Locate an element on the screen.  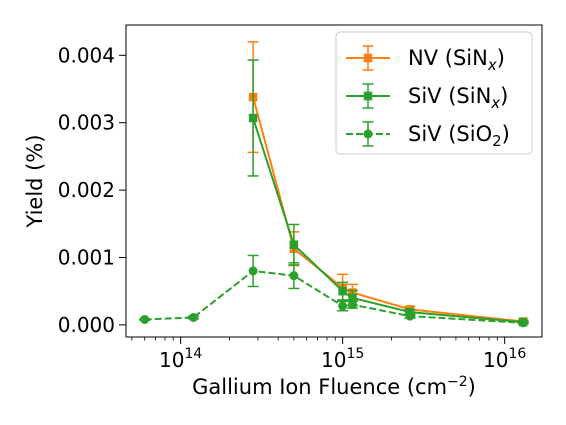
legend-label: SiV (SiNx) is located at coordinates (458, 98).